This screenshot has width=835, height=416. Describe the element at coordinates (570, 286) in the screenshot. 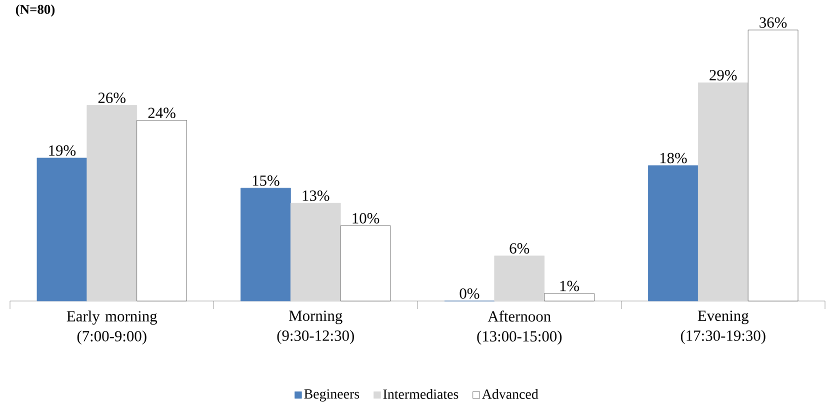

I see `data-label: 1%` at that location.